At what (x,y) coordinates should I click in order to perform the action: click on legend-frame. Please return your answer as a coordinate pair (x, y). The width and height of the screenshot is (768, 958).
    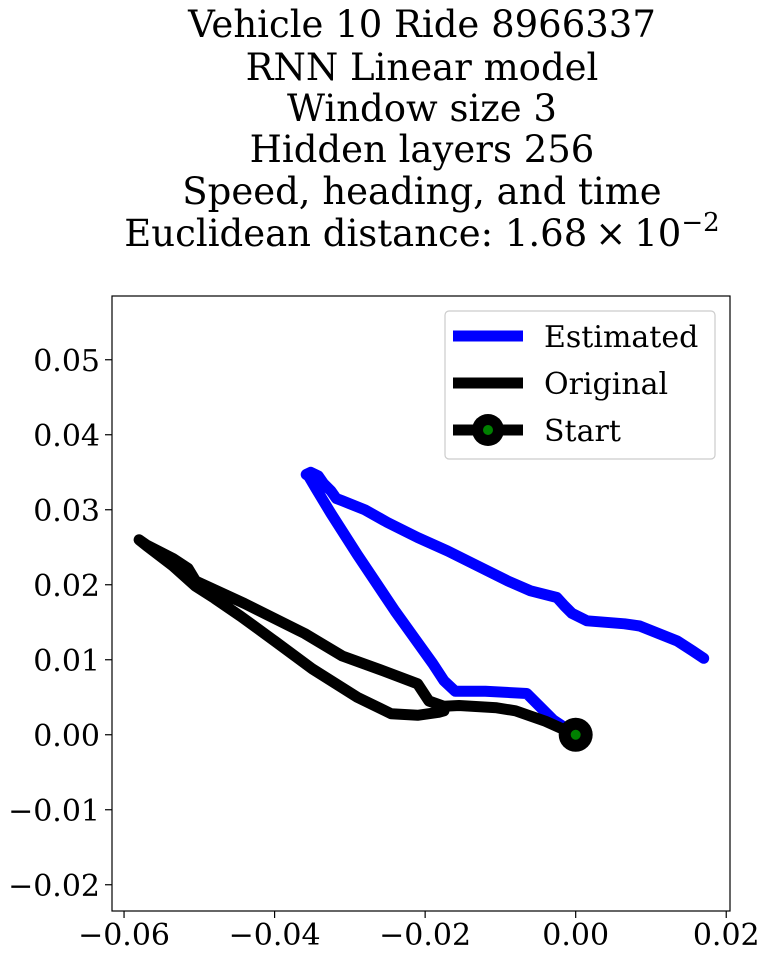
    Looking at the image, I should click on (580, 385).